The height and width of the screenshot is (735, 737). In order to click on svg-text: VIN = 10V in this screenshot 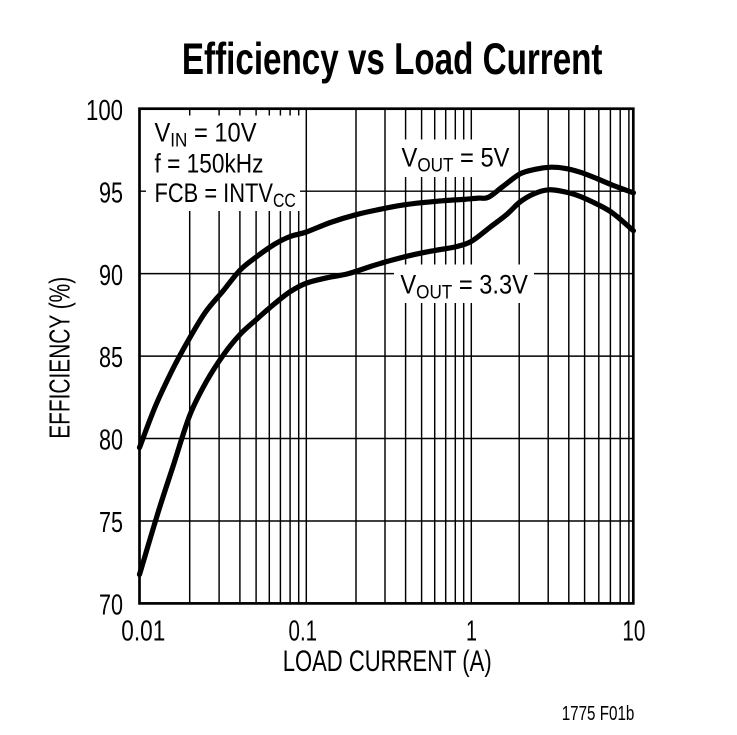, I will do `click(206, 135)`.